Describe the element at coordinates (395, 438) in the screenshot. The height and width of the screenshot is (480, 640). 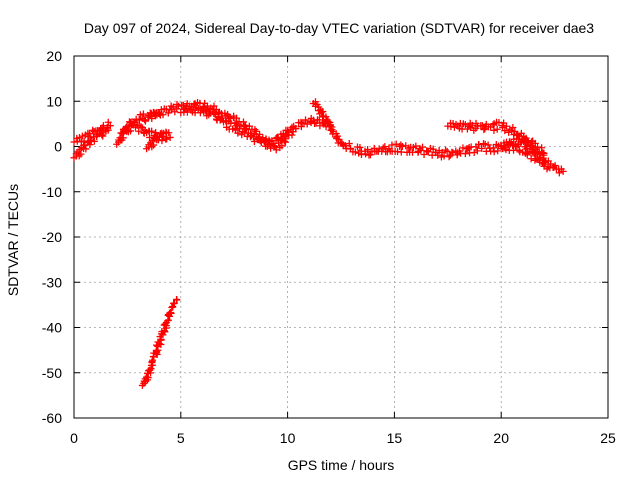
I see `x-tick-label: 15` at that location.